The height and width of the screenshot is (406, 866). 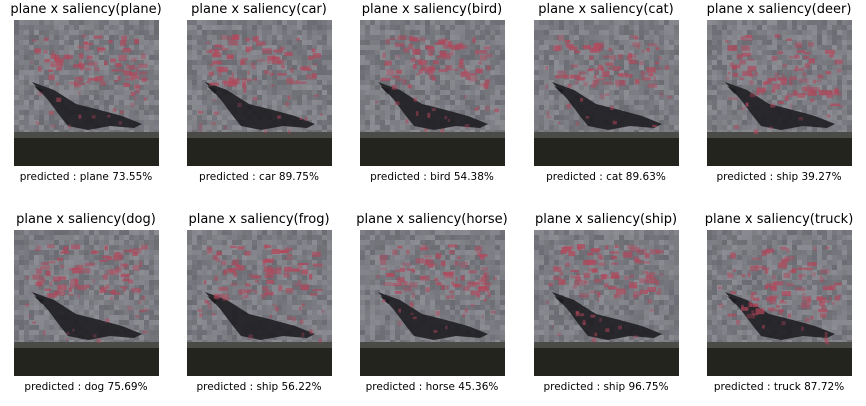 I want to click on panel-title: plane x saliency(horse), so click(x=432, y=219).